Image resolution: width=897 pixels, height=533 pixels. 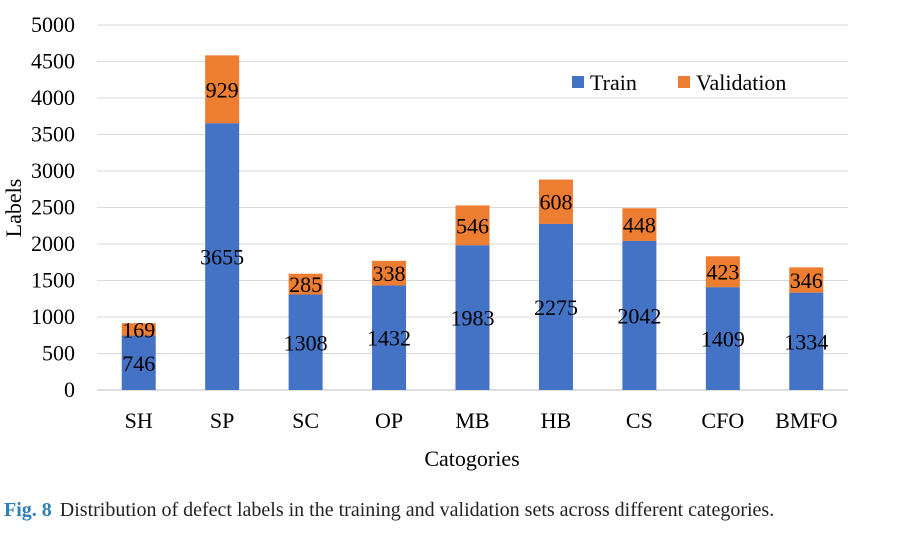 I want to click on bar-validation-sp, so click(x=222, y=89).